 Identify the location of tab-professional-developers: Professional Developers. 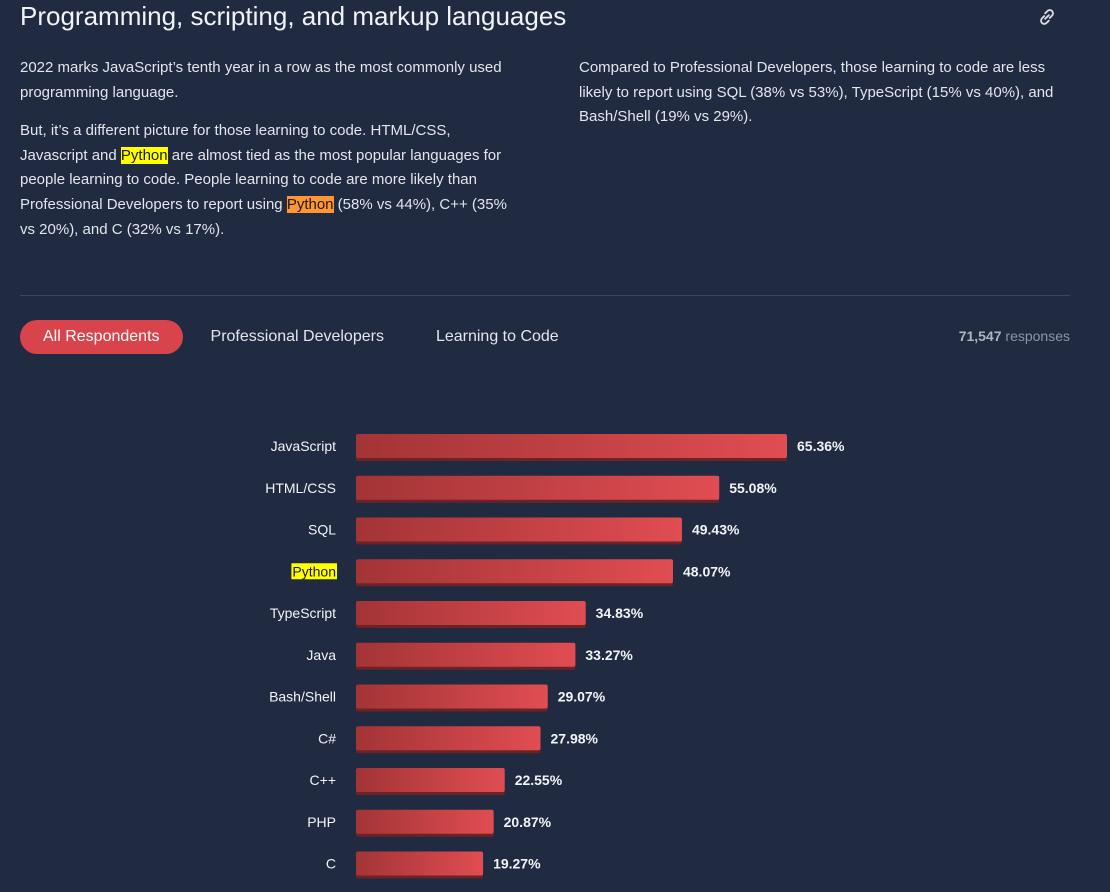
(297, 336).